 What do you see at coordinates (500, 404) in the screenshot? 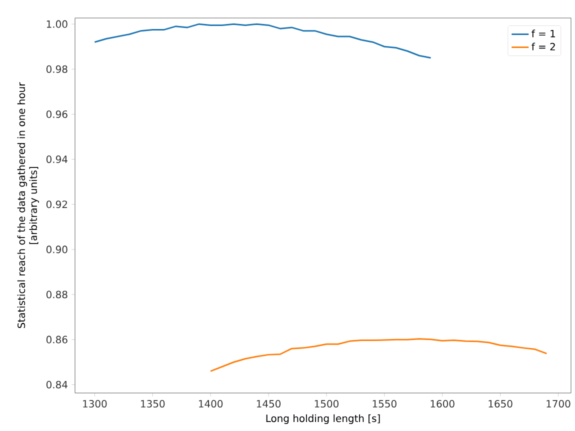
I see `x-tick-label: 1650` at bounding box center [500, 404].